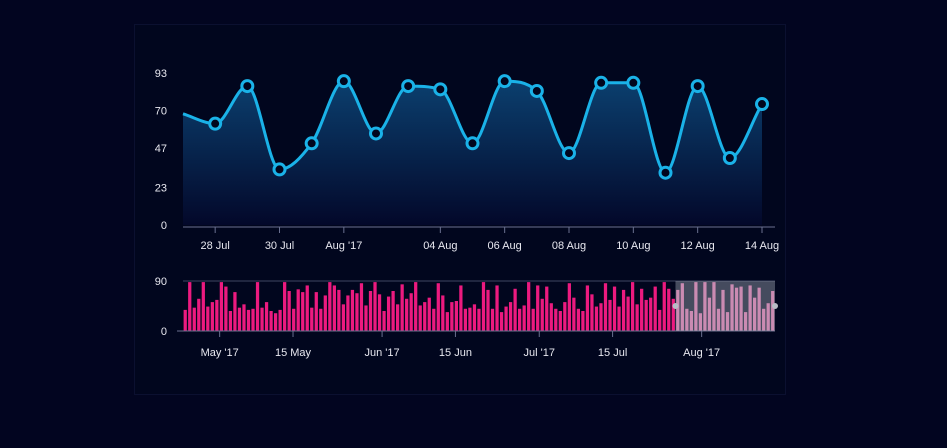 This screenshot has width=947, height=448. I want to click on y-tick-label-47: 47, so click(161, 149).